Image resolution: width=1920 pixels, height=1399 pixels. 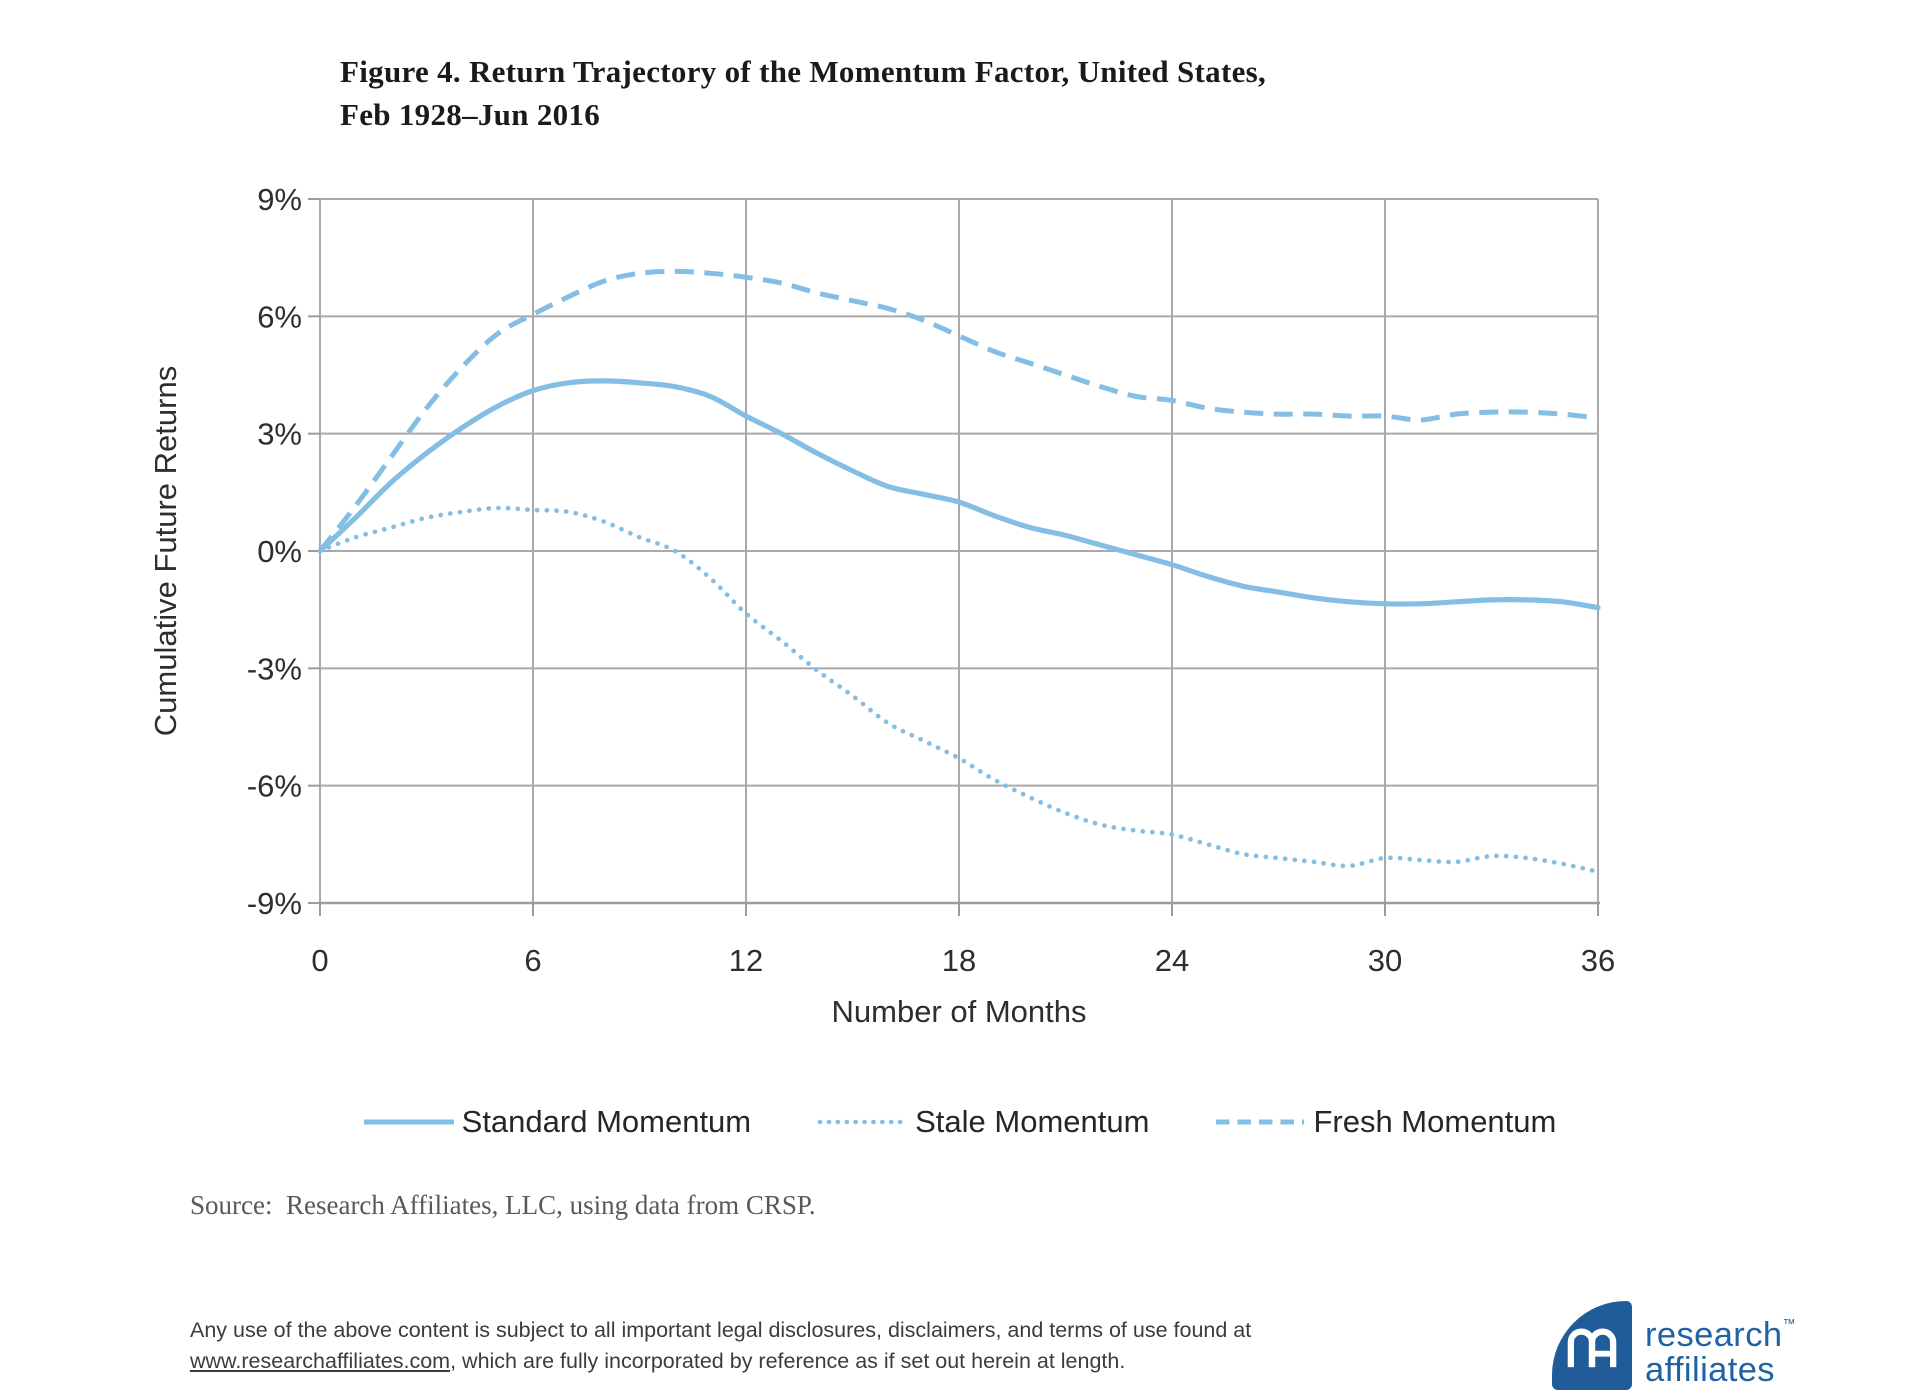 What do you see at coordinates (1385, 960) in the screenshot?
I see `x-tick-label: 30` at bounding box center [1385, 960].